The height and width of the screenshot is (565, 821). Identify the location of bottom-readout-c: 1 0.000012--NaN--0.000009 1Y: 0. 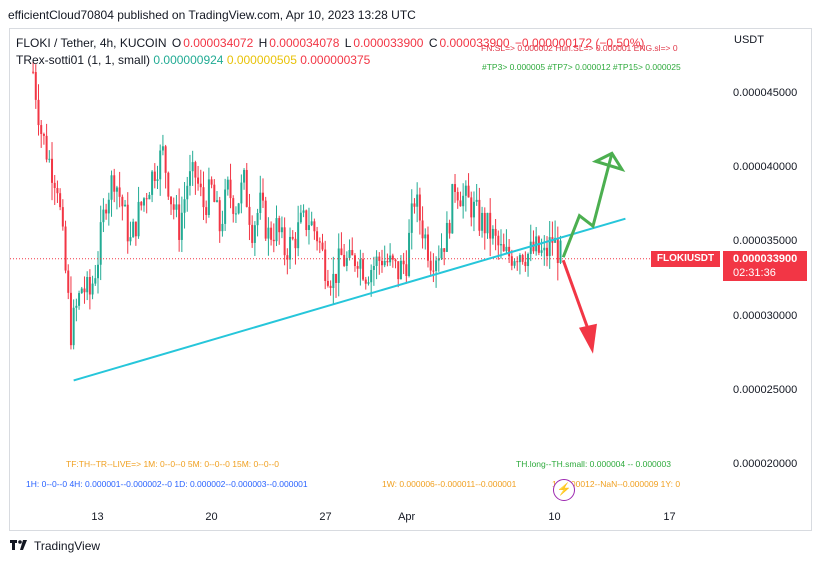
(616, 484).